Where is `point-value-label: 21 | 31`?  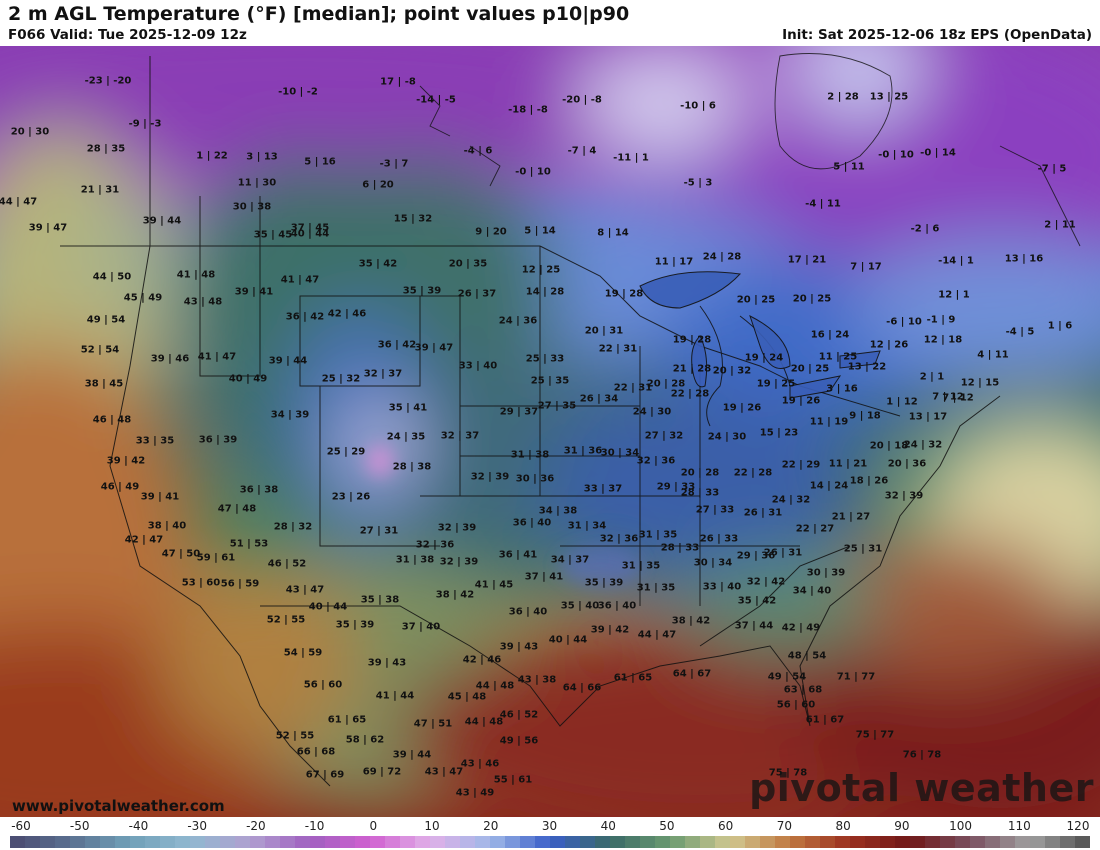 point-value-label: 21 | 31 is located at coordinates (100, 190).